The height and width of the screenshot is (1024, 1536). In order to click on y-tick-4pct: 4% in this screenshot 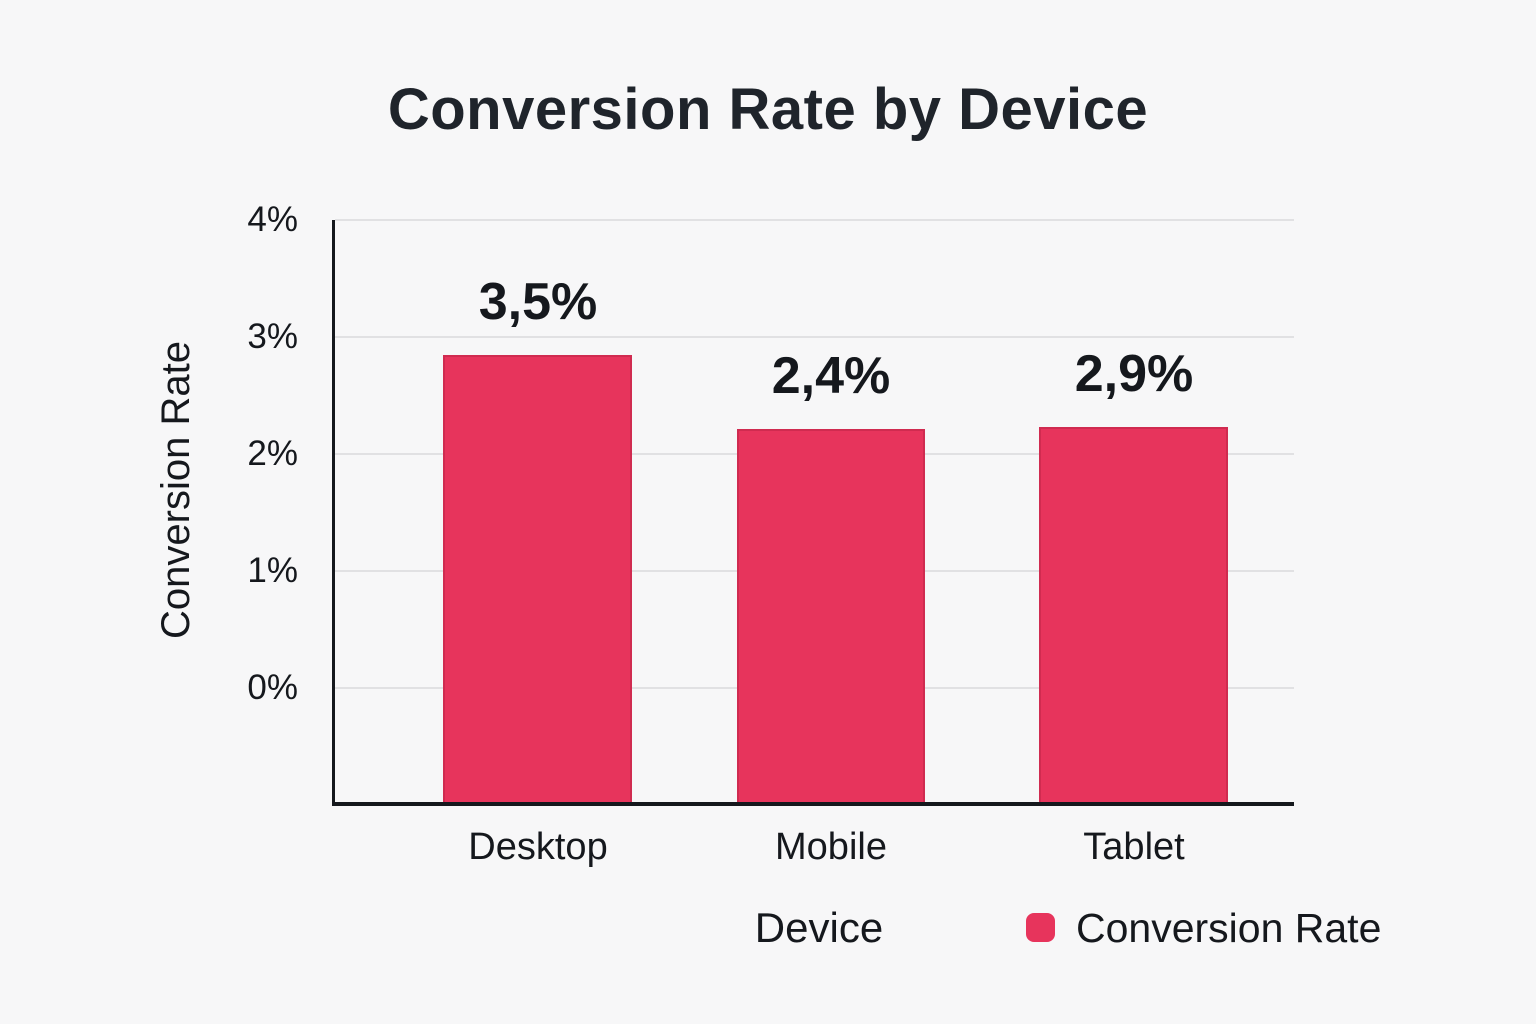, I will do `click(272, 219)`.